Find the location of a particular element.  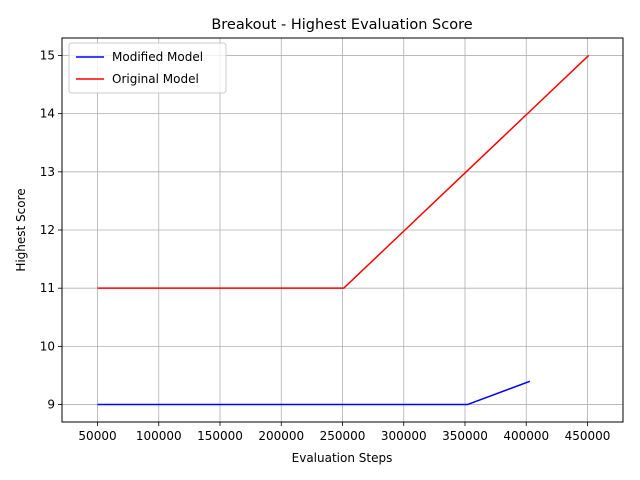

x-tick-label: 150000 is located at coordinates (220, 436).